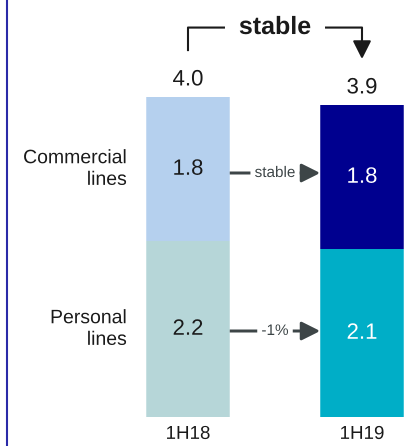 The height and width of the screenshot is (446, 406). I want to click on x-tick-label: 1H18, so click(188, 433).